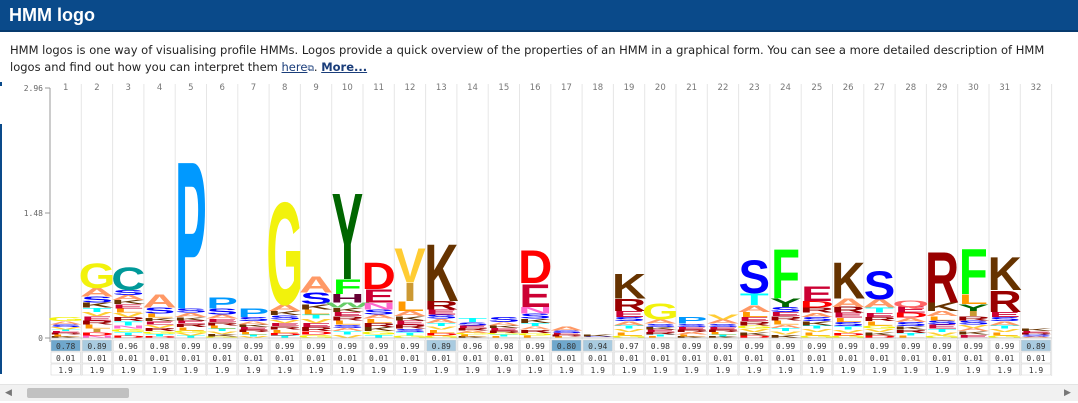 This screenshot has height=403, width=1078. I want to click on position-label: 31, so click(1004, 88).